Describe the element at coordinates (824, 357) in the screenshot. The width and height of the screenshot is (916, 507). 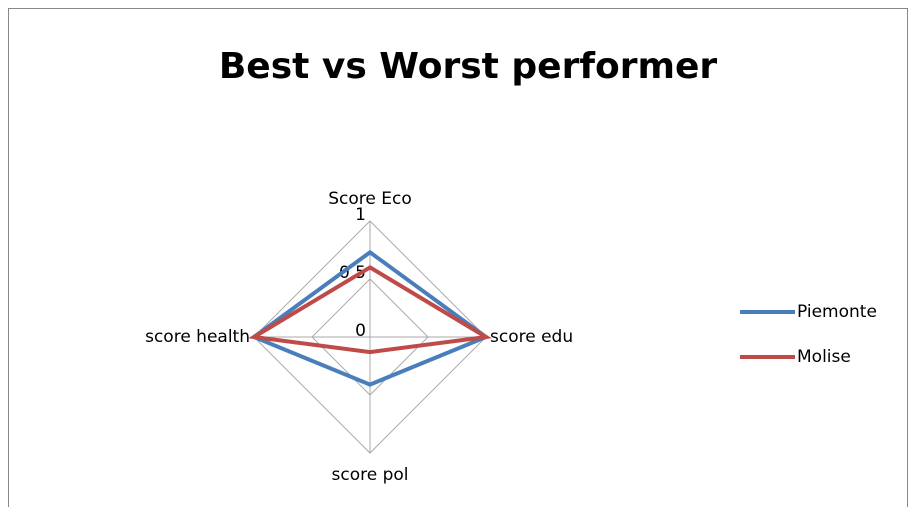
I see `legend-label: Molise` at that location.